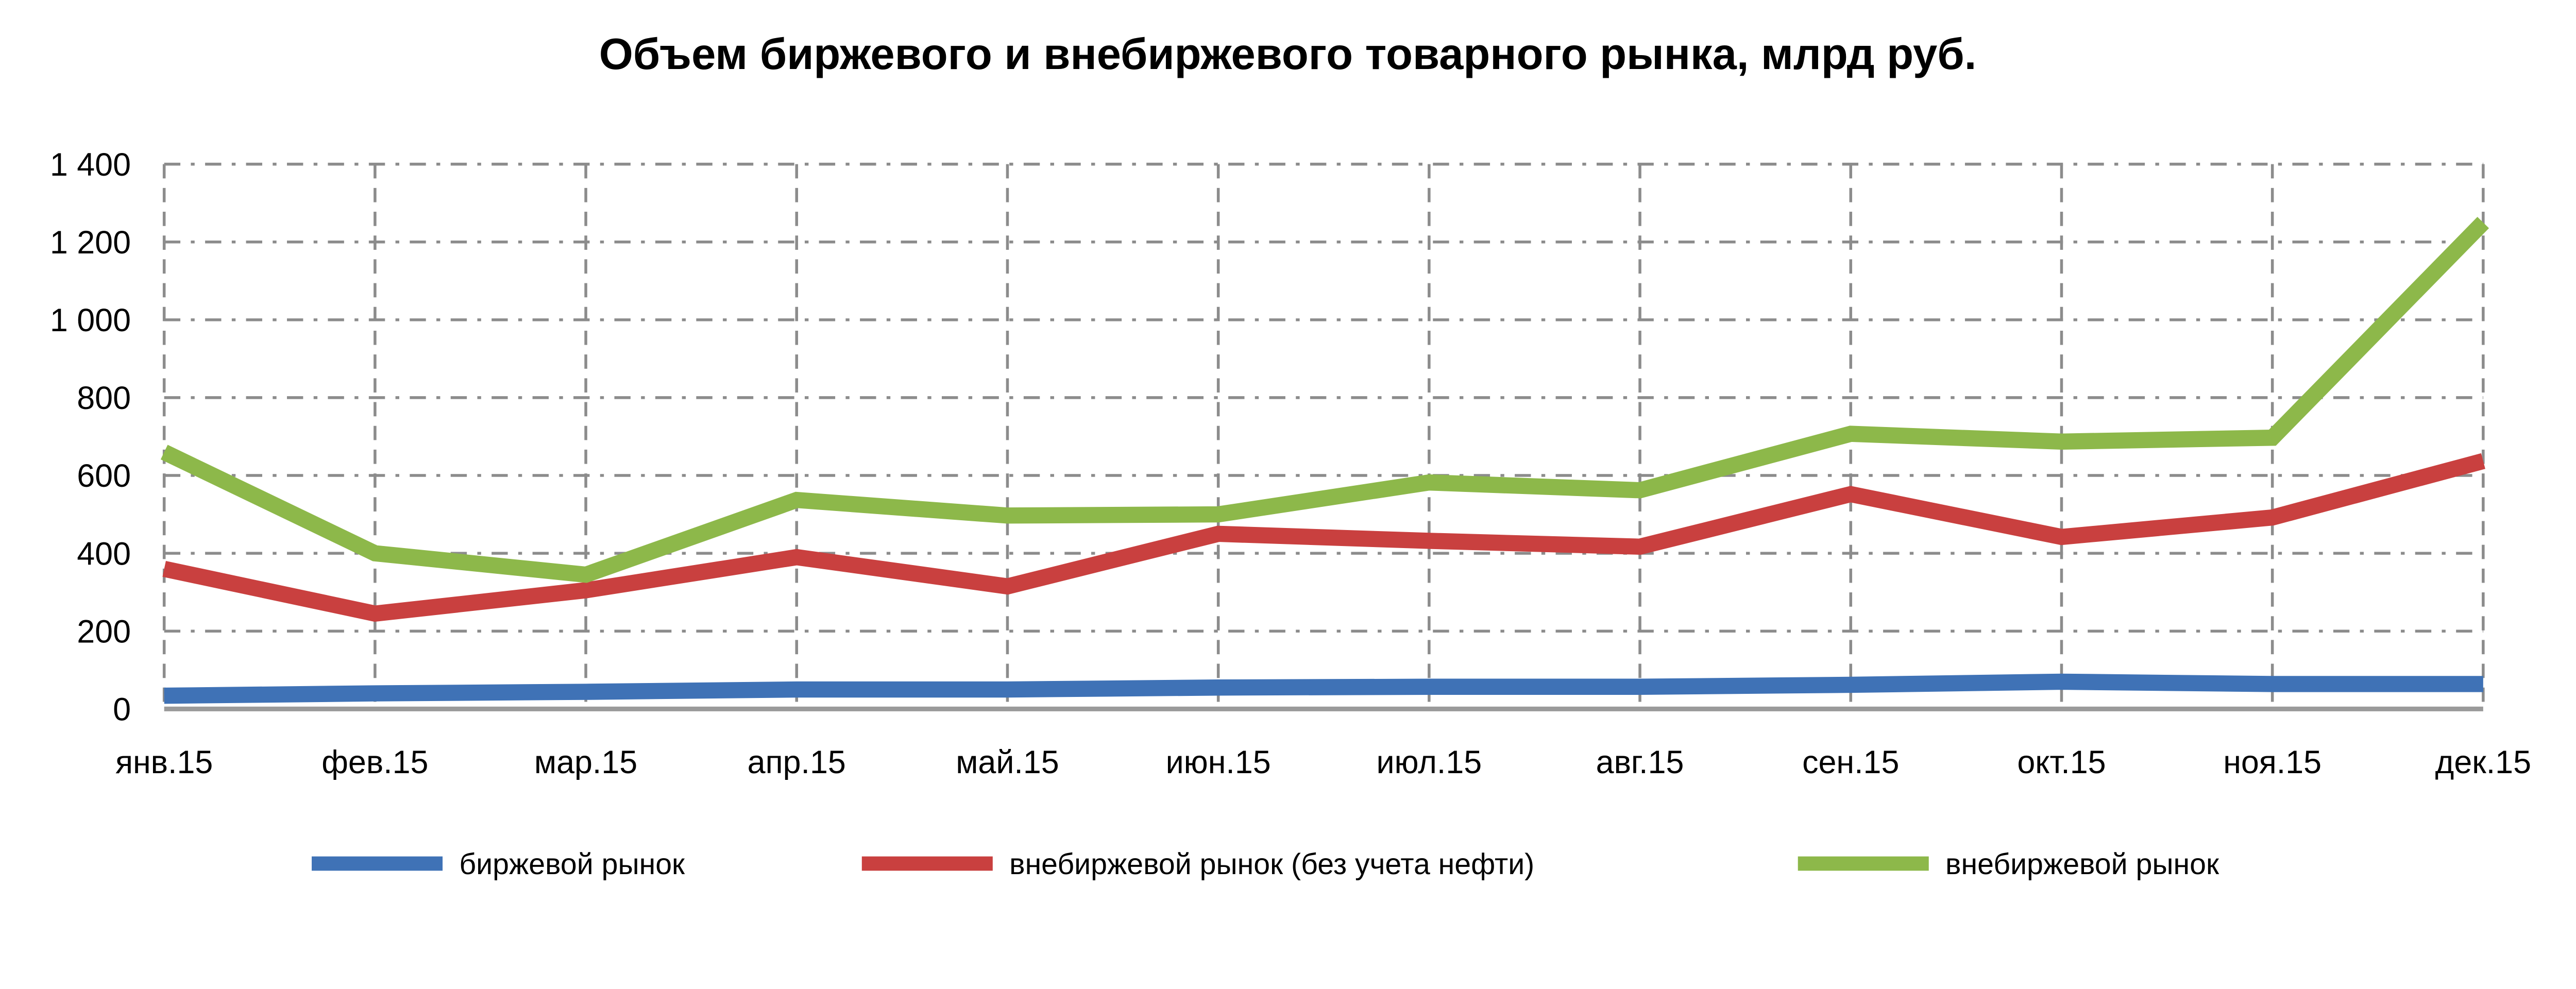 This screenshot has height=989, width=2576. I want to click on y-tick-label: 0, so click(122, 709).